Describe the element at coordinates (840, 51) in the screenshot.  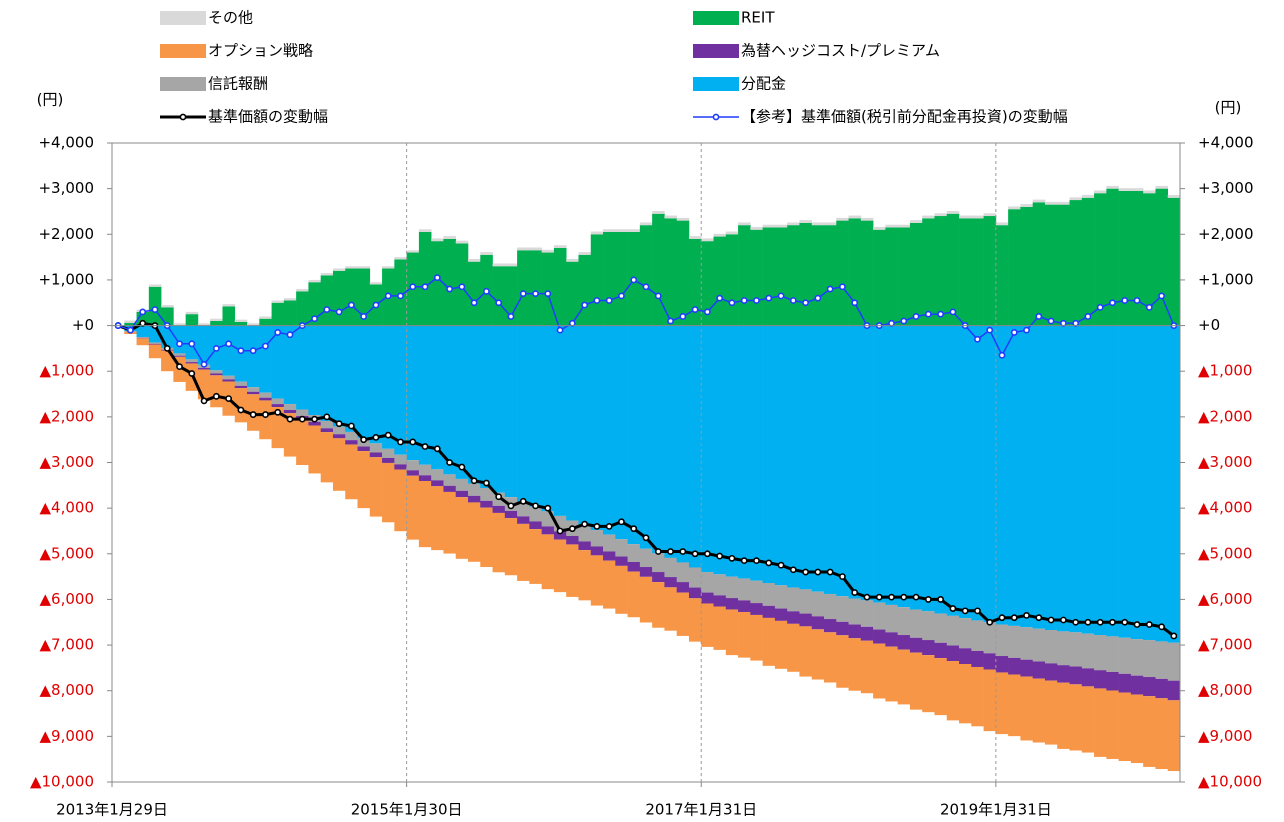
I see `legend-label: 為替ヘッジコスト/プレミアム` at that location.